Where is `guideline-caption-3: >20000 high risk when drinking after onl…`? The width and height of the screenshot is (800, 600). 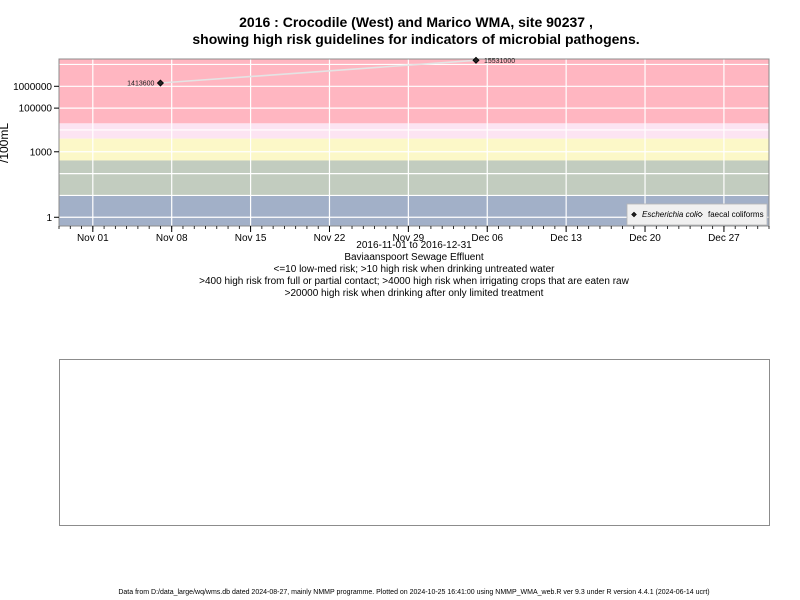
guideline-caption-3: >20000 high risk when drinking after onl… is located at coordinates (414, 293).